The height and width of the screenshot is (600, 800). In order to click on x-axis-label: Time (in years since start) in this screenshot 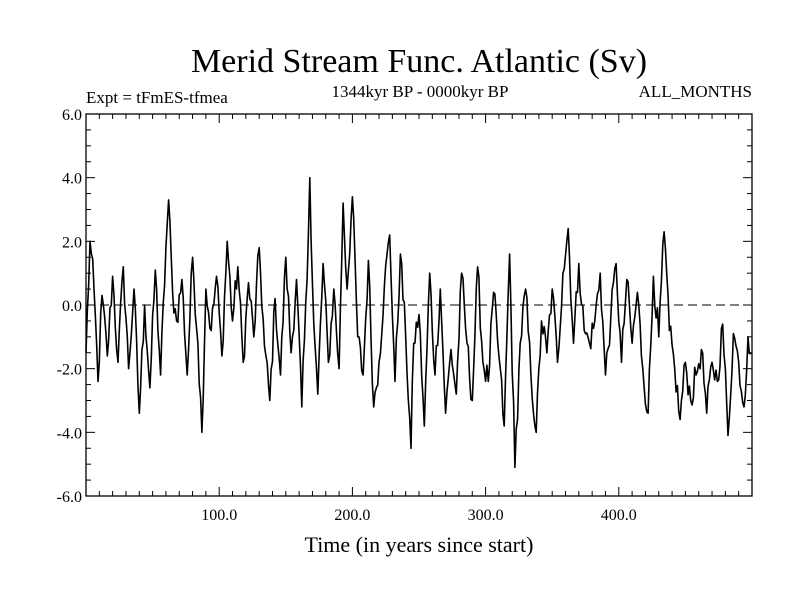, I will do `click(419, 544)`.